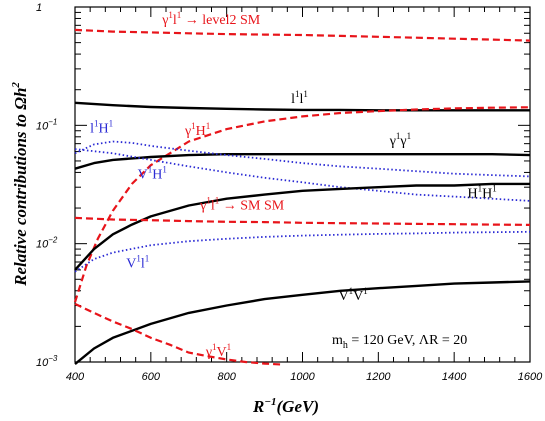 This screenshot has height=421, width=545. What do you see at coordinates (378, 377) in the screenshot?
I see `x-tick-label: 1200` at bounding box center [378, 377].